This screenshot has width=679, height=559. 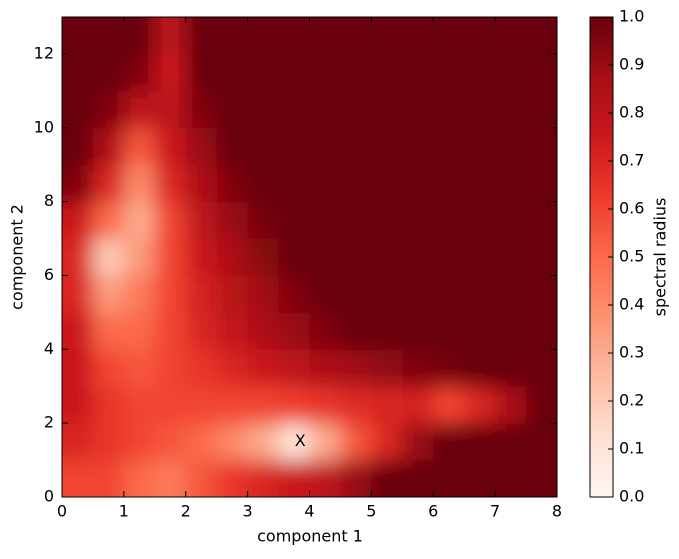 What do you see at coordinates (124, 511) in the screenshot?
I see `x-tick-label: 1` at bounding box center [124, 511].